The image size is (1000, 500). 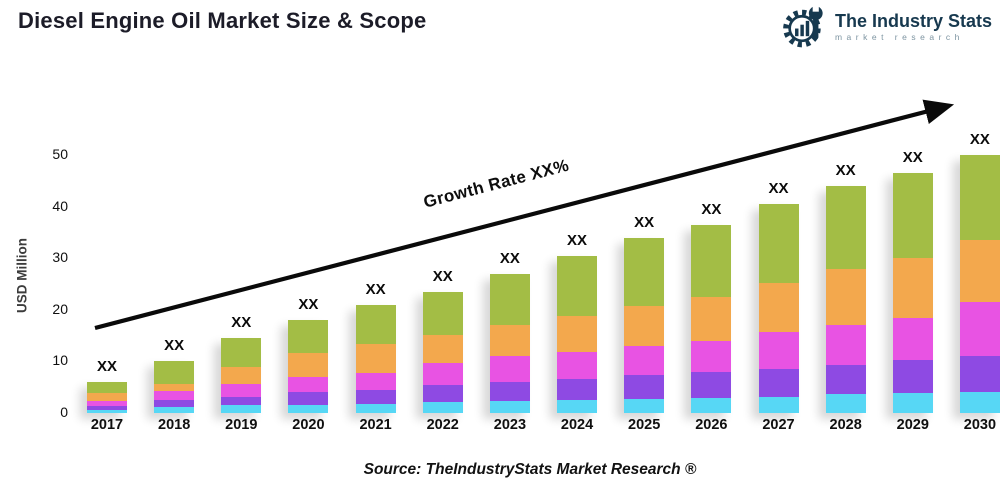 I want to click on bar-2025-segment-green, so click(x=644, y=272).